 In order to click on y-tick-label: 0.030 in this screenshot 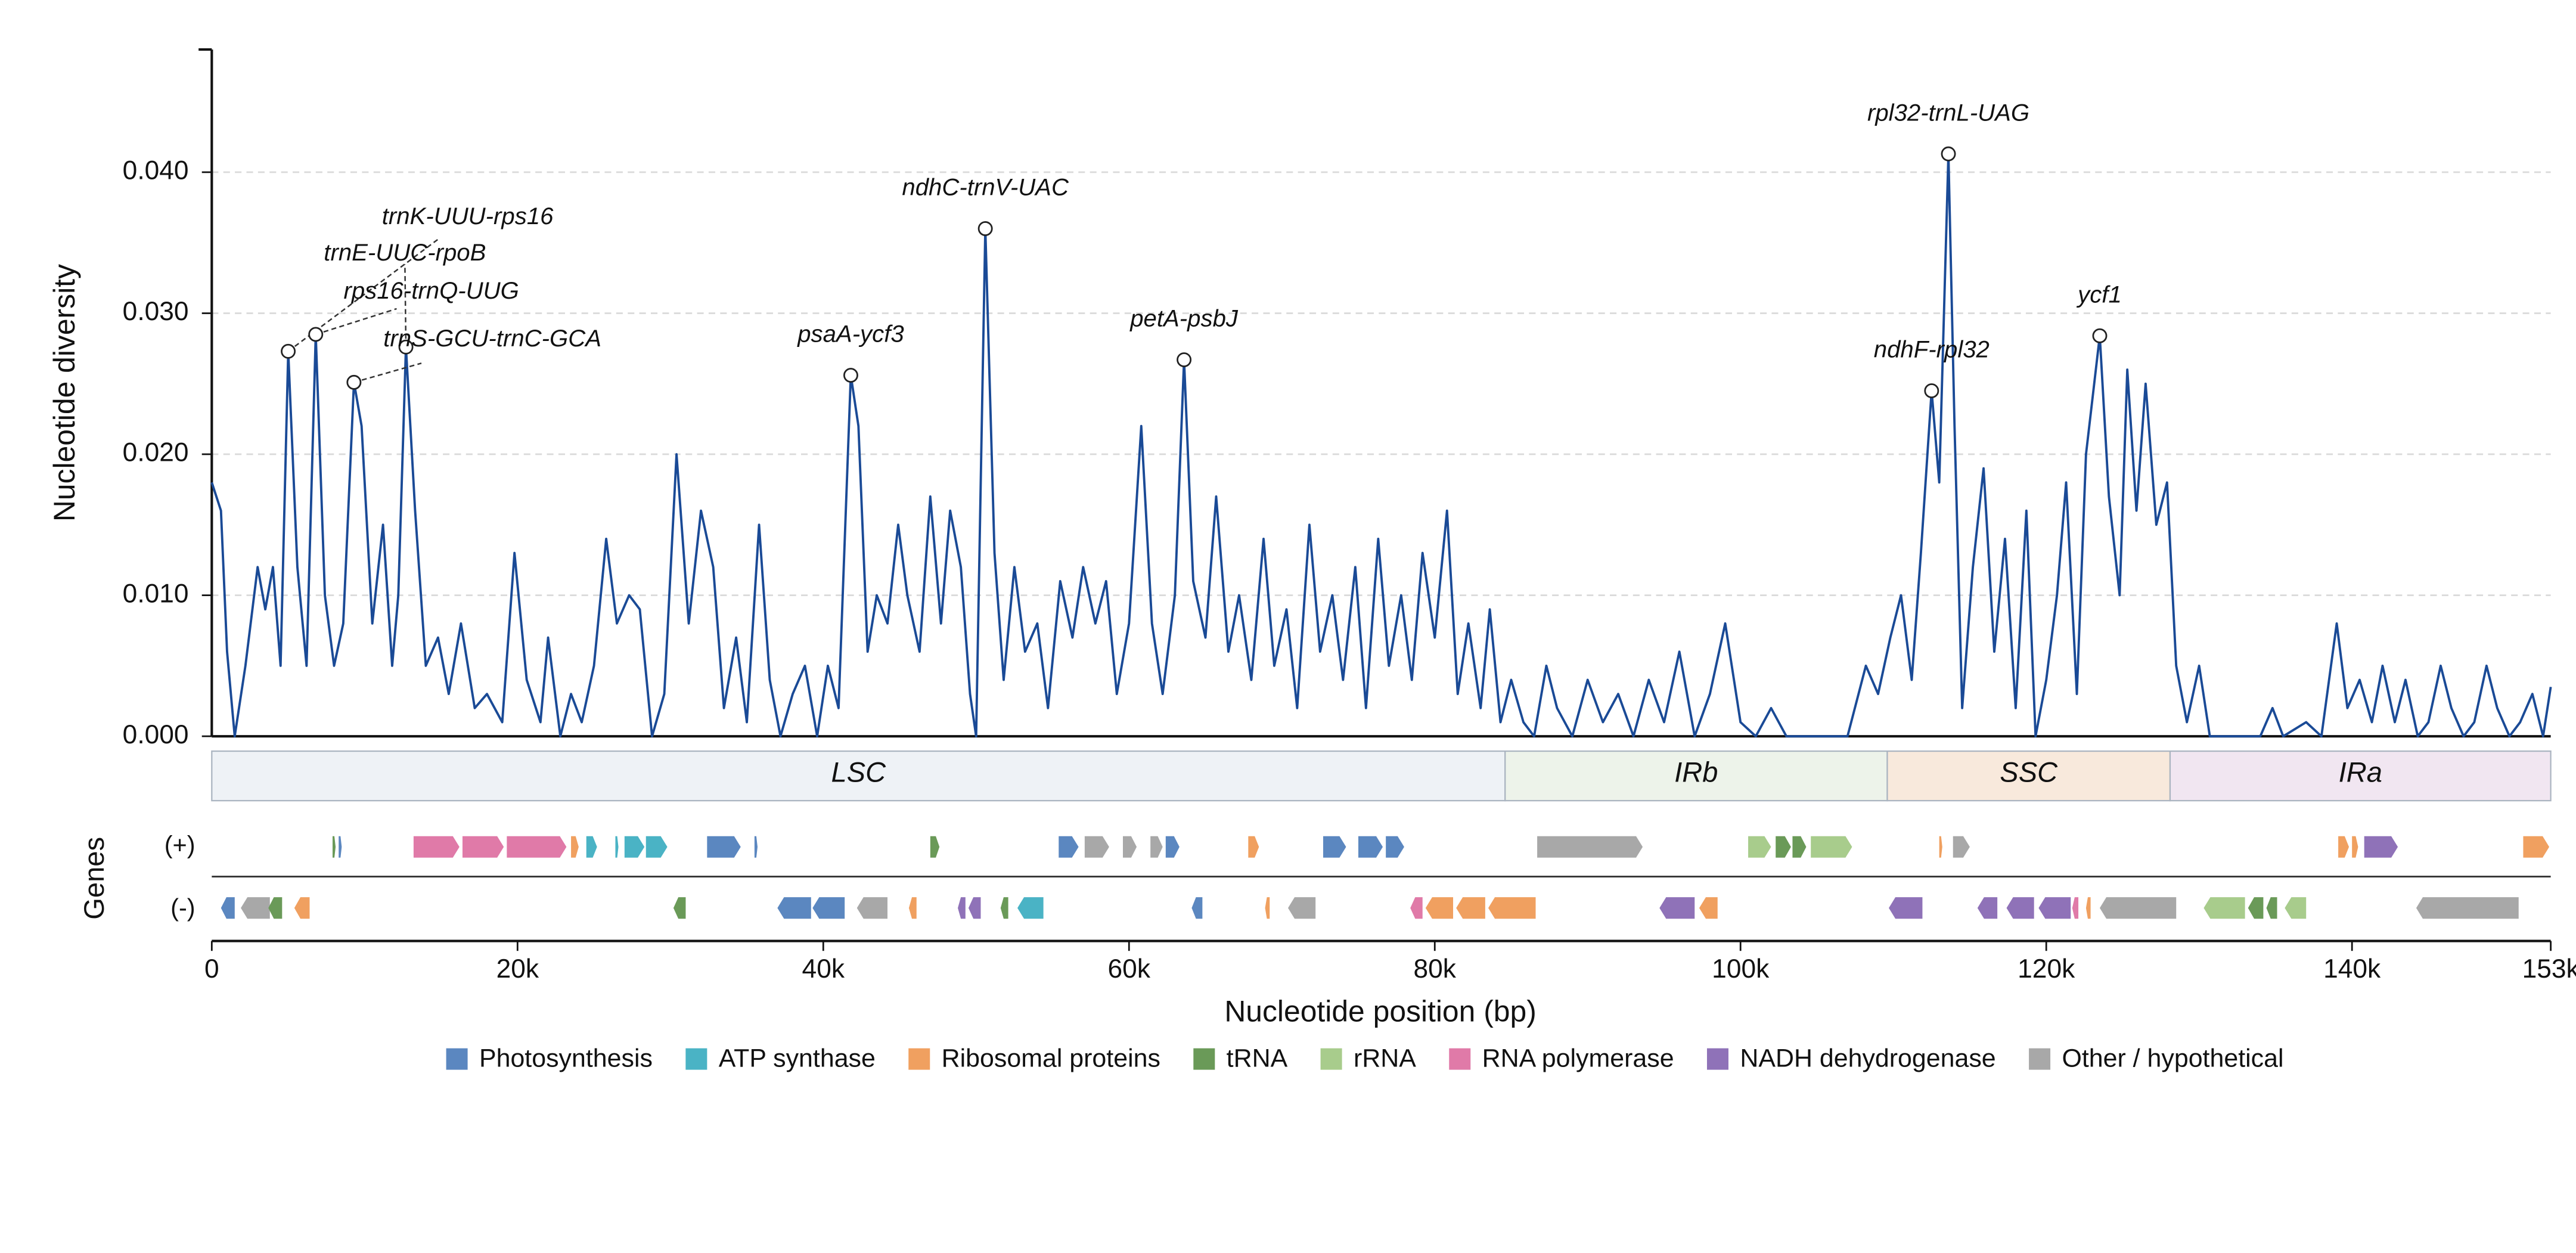, I will do `click(156, 311)`.